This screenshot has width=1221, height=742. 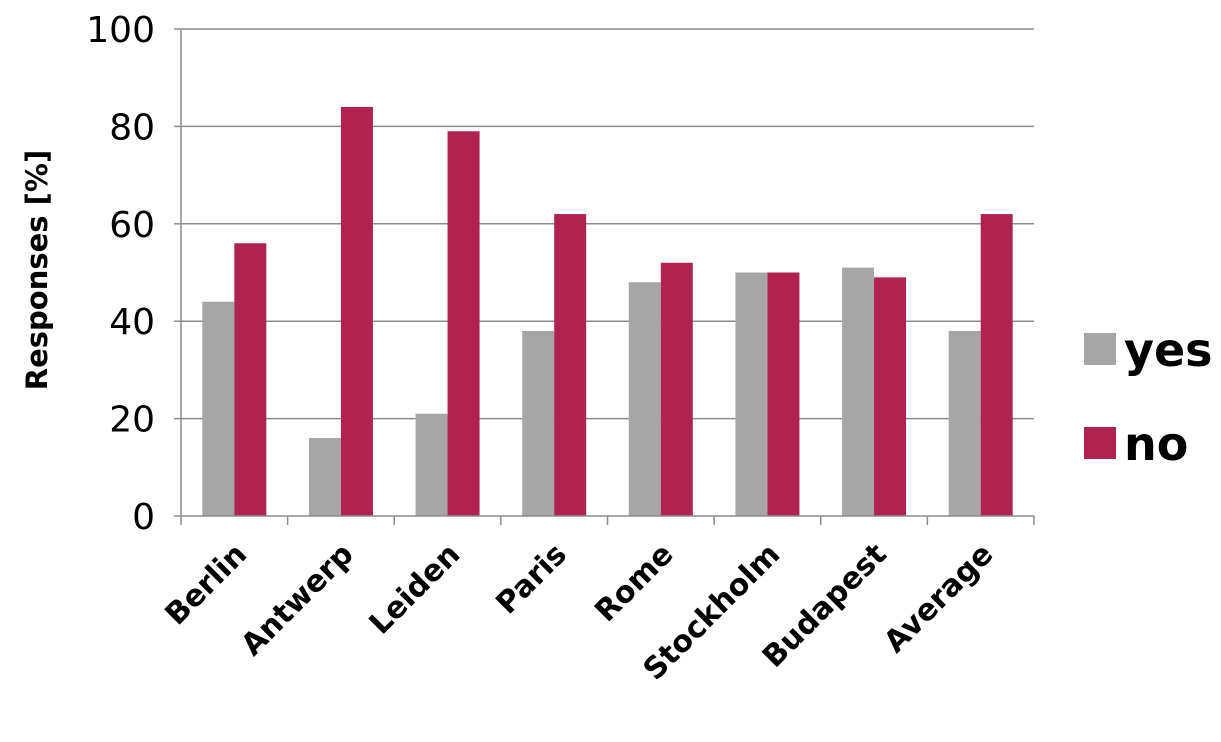 I want to click on legend-label-yes: yes, so click(x=1168, y=350).